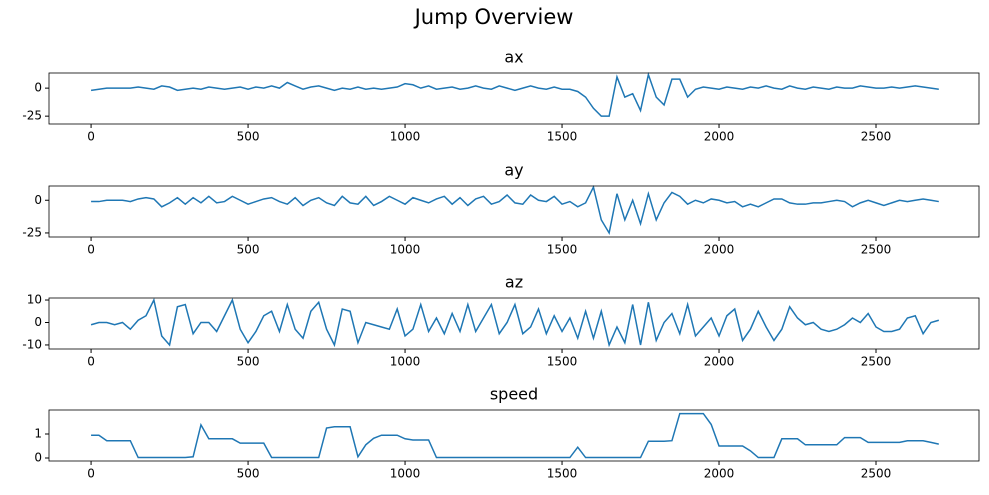  I want to click on panel-title: az, so click(514, 282).